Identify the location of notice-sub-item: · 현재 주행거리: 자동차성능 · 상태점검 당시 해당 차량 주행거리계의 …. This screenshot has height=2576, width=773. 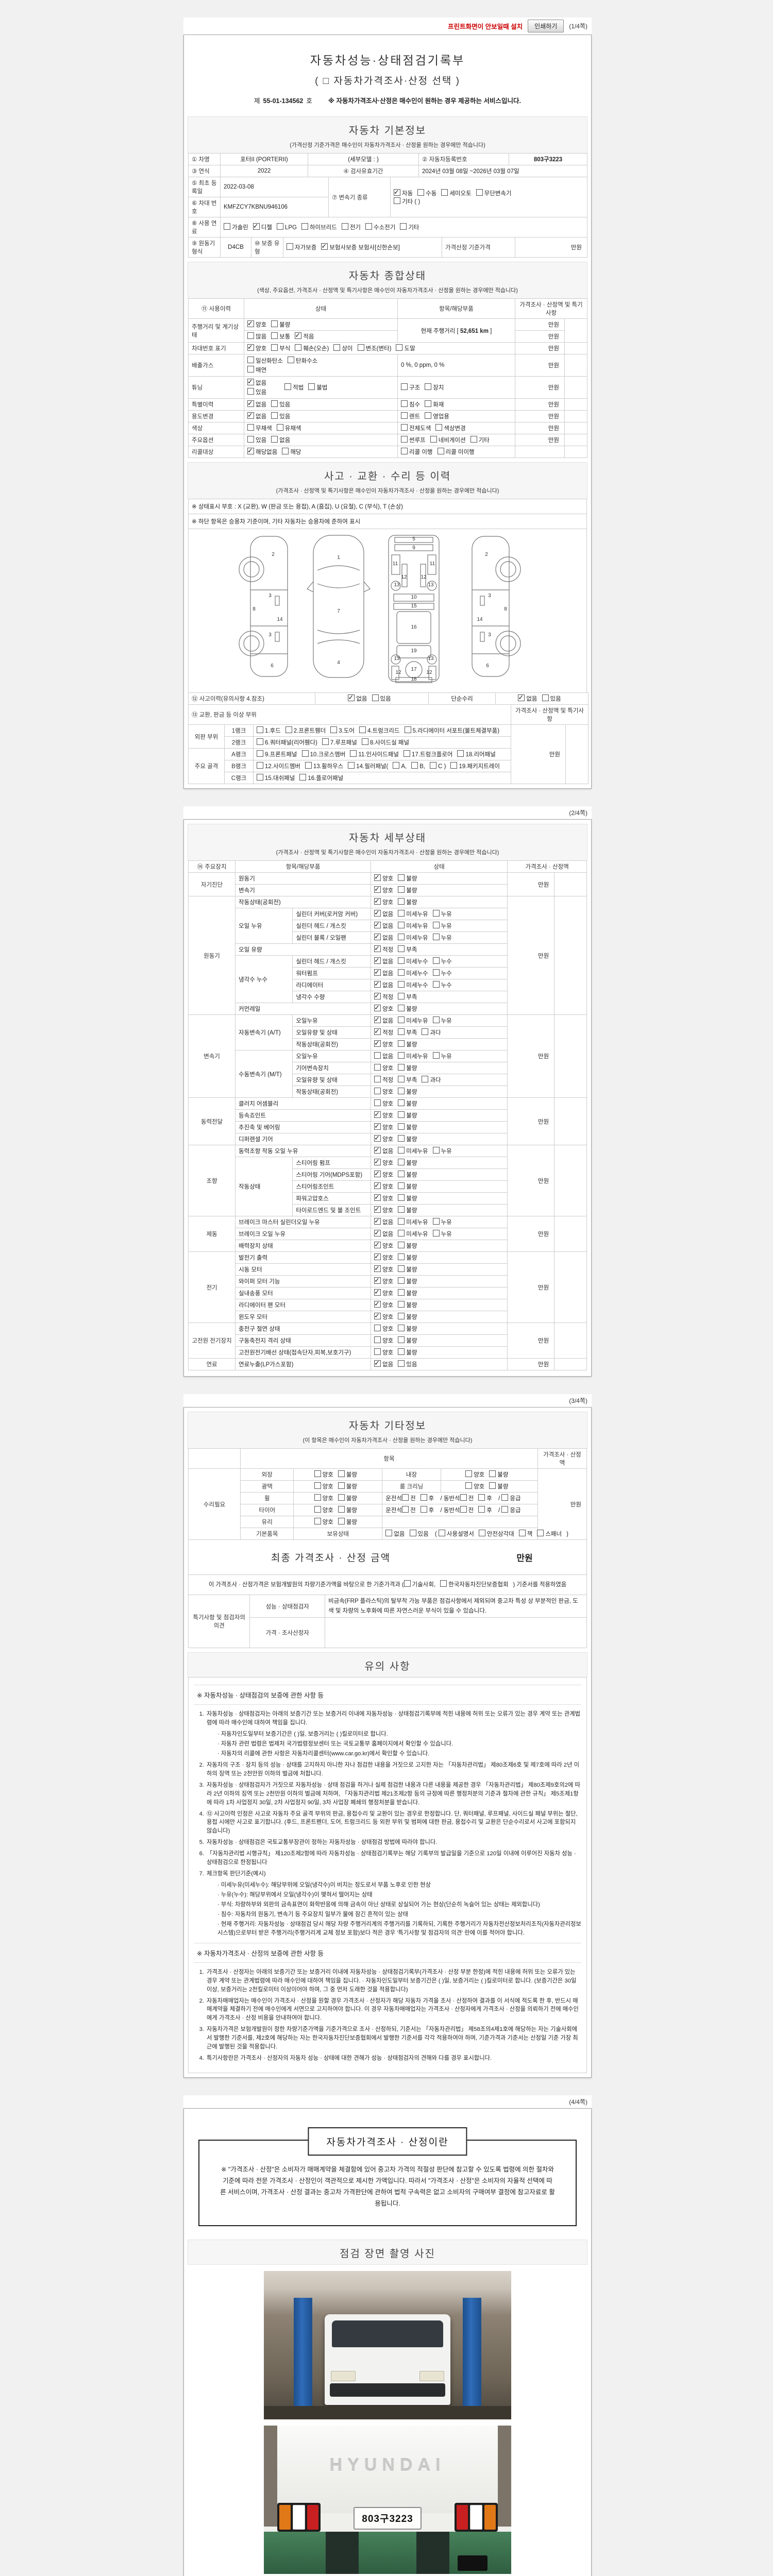
(399, 1928).